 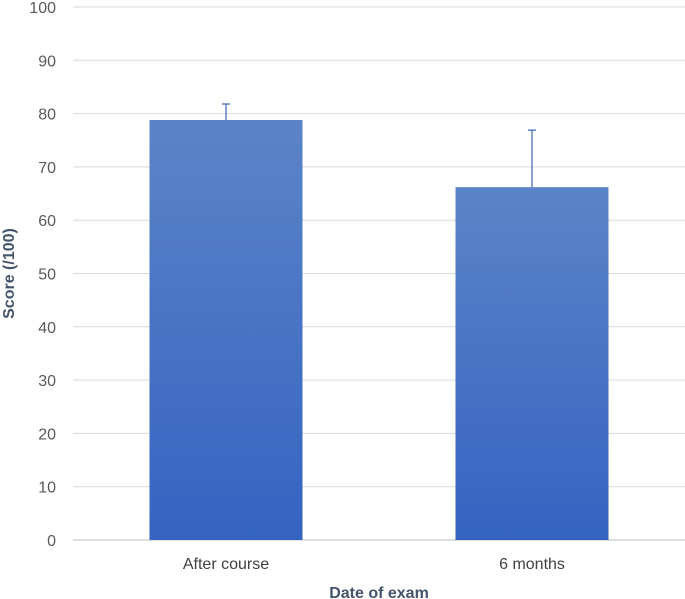 I want to click on y-tick-label: 90, so click(x=47, y=61).